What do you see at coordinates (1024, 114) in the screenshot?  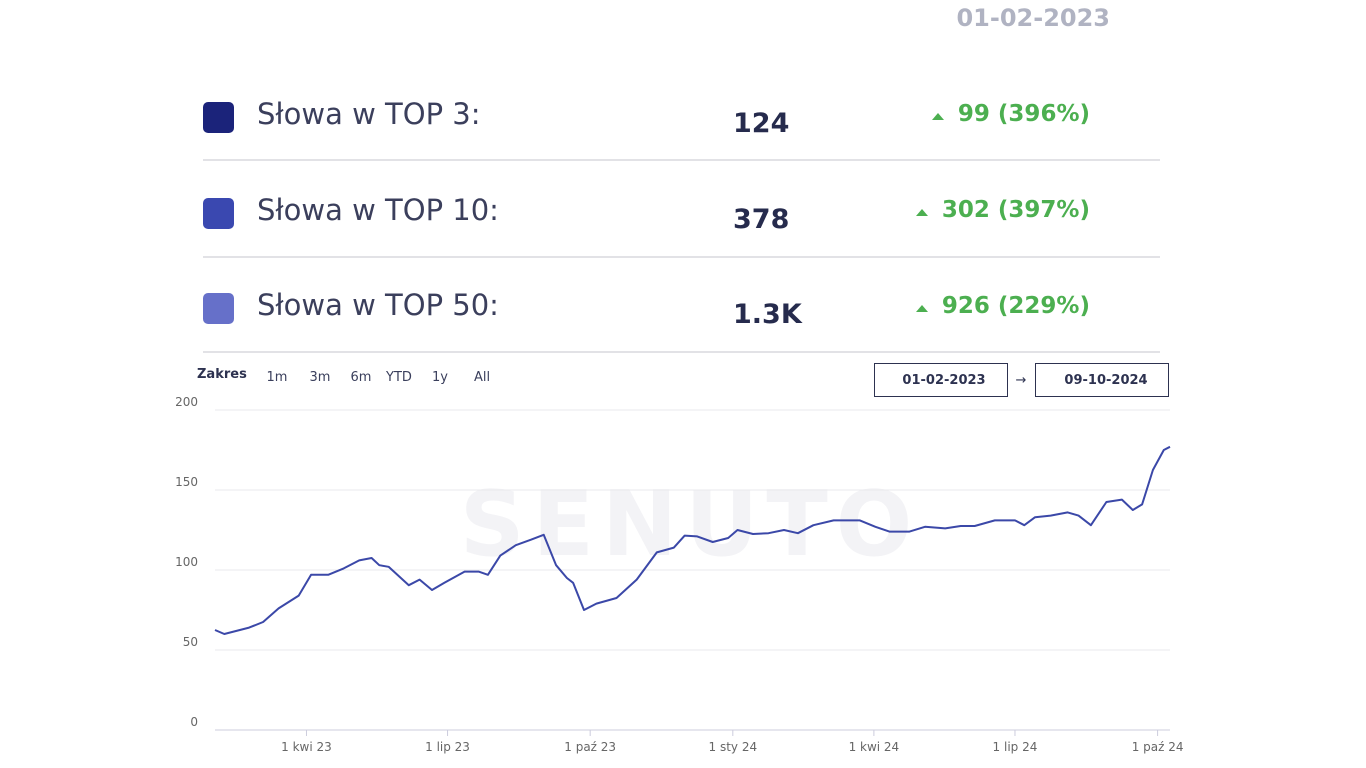 I see `stat-change: 99 (396%)` at bounding box center [1024, 114].